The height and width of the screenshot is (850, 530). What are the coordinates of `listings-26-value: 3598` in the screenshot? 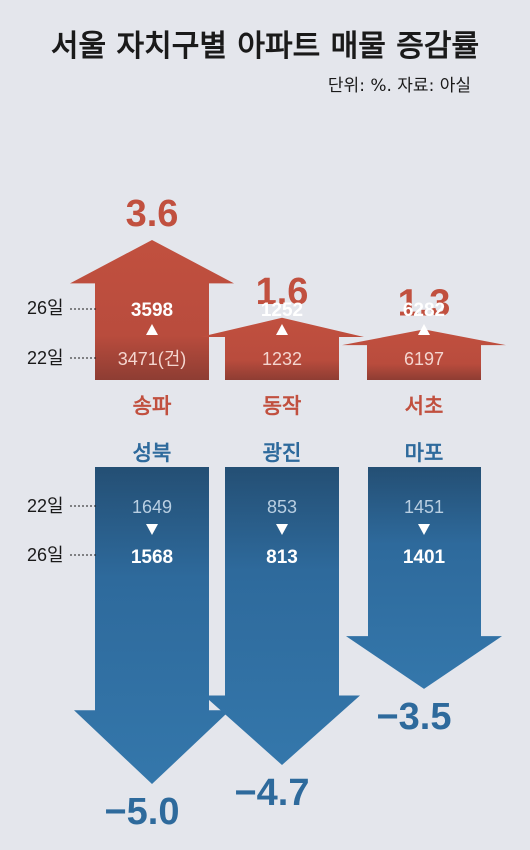 It's located at (152, 310).